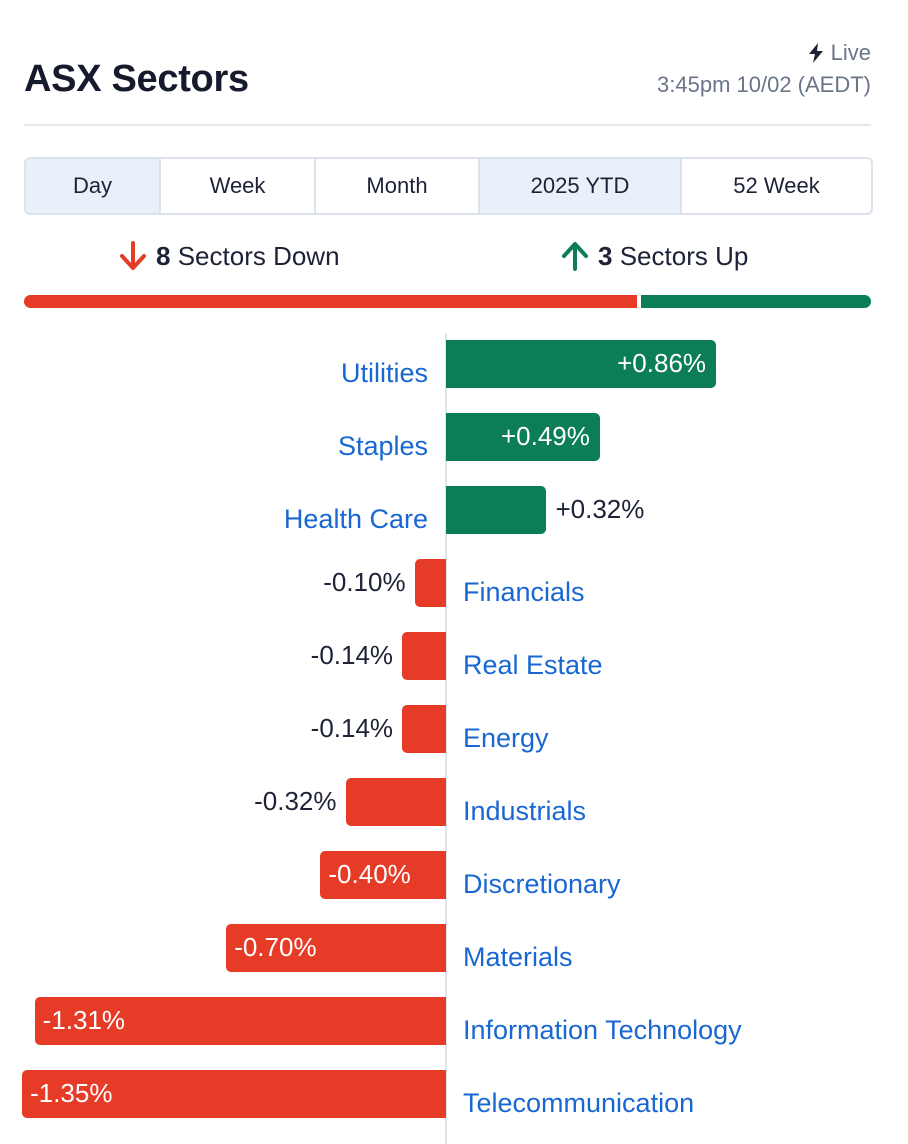  What do you see at coordinates (575, 256) in the screenshot?
I see `arrow-up-icon` at bounding box center [575, 256].